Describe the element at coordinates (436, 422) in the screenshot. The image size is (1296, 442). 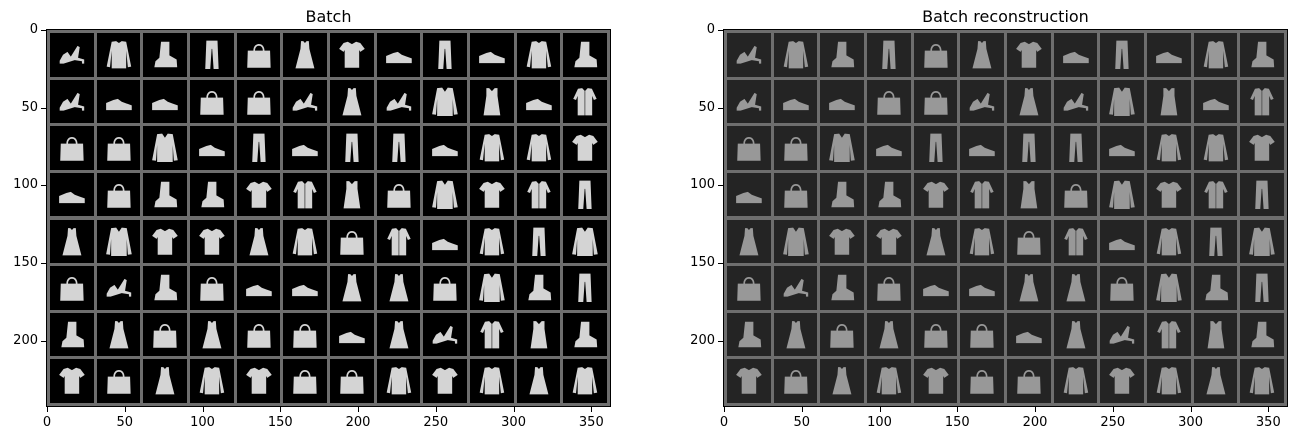
I see `x-tick-label: 250` at that location.